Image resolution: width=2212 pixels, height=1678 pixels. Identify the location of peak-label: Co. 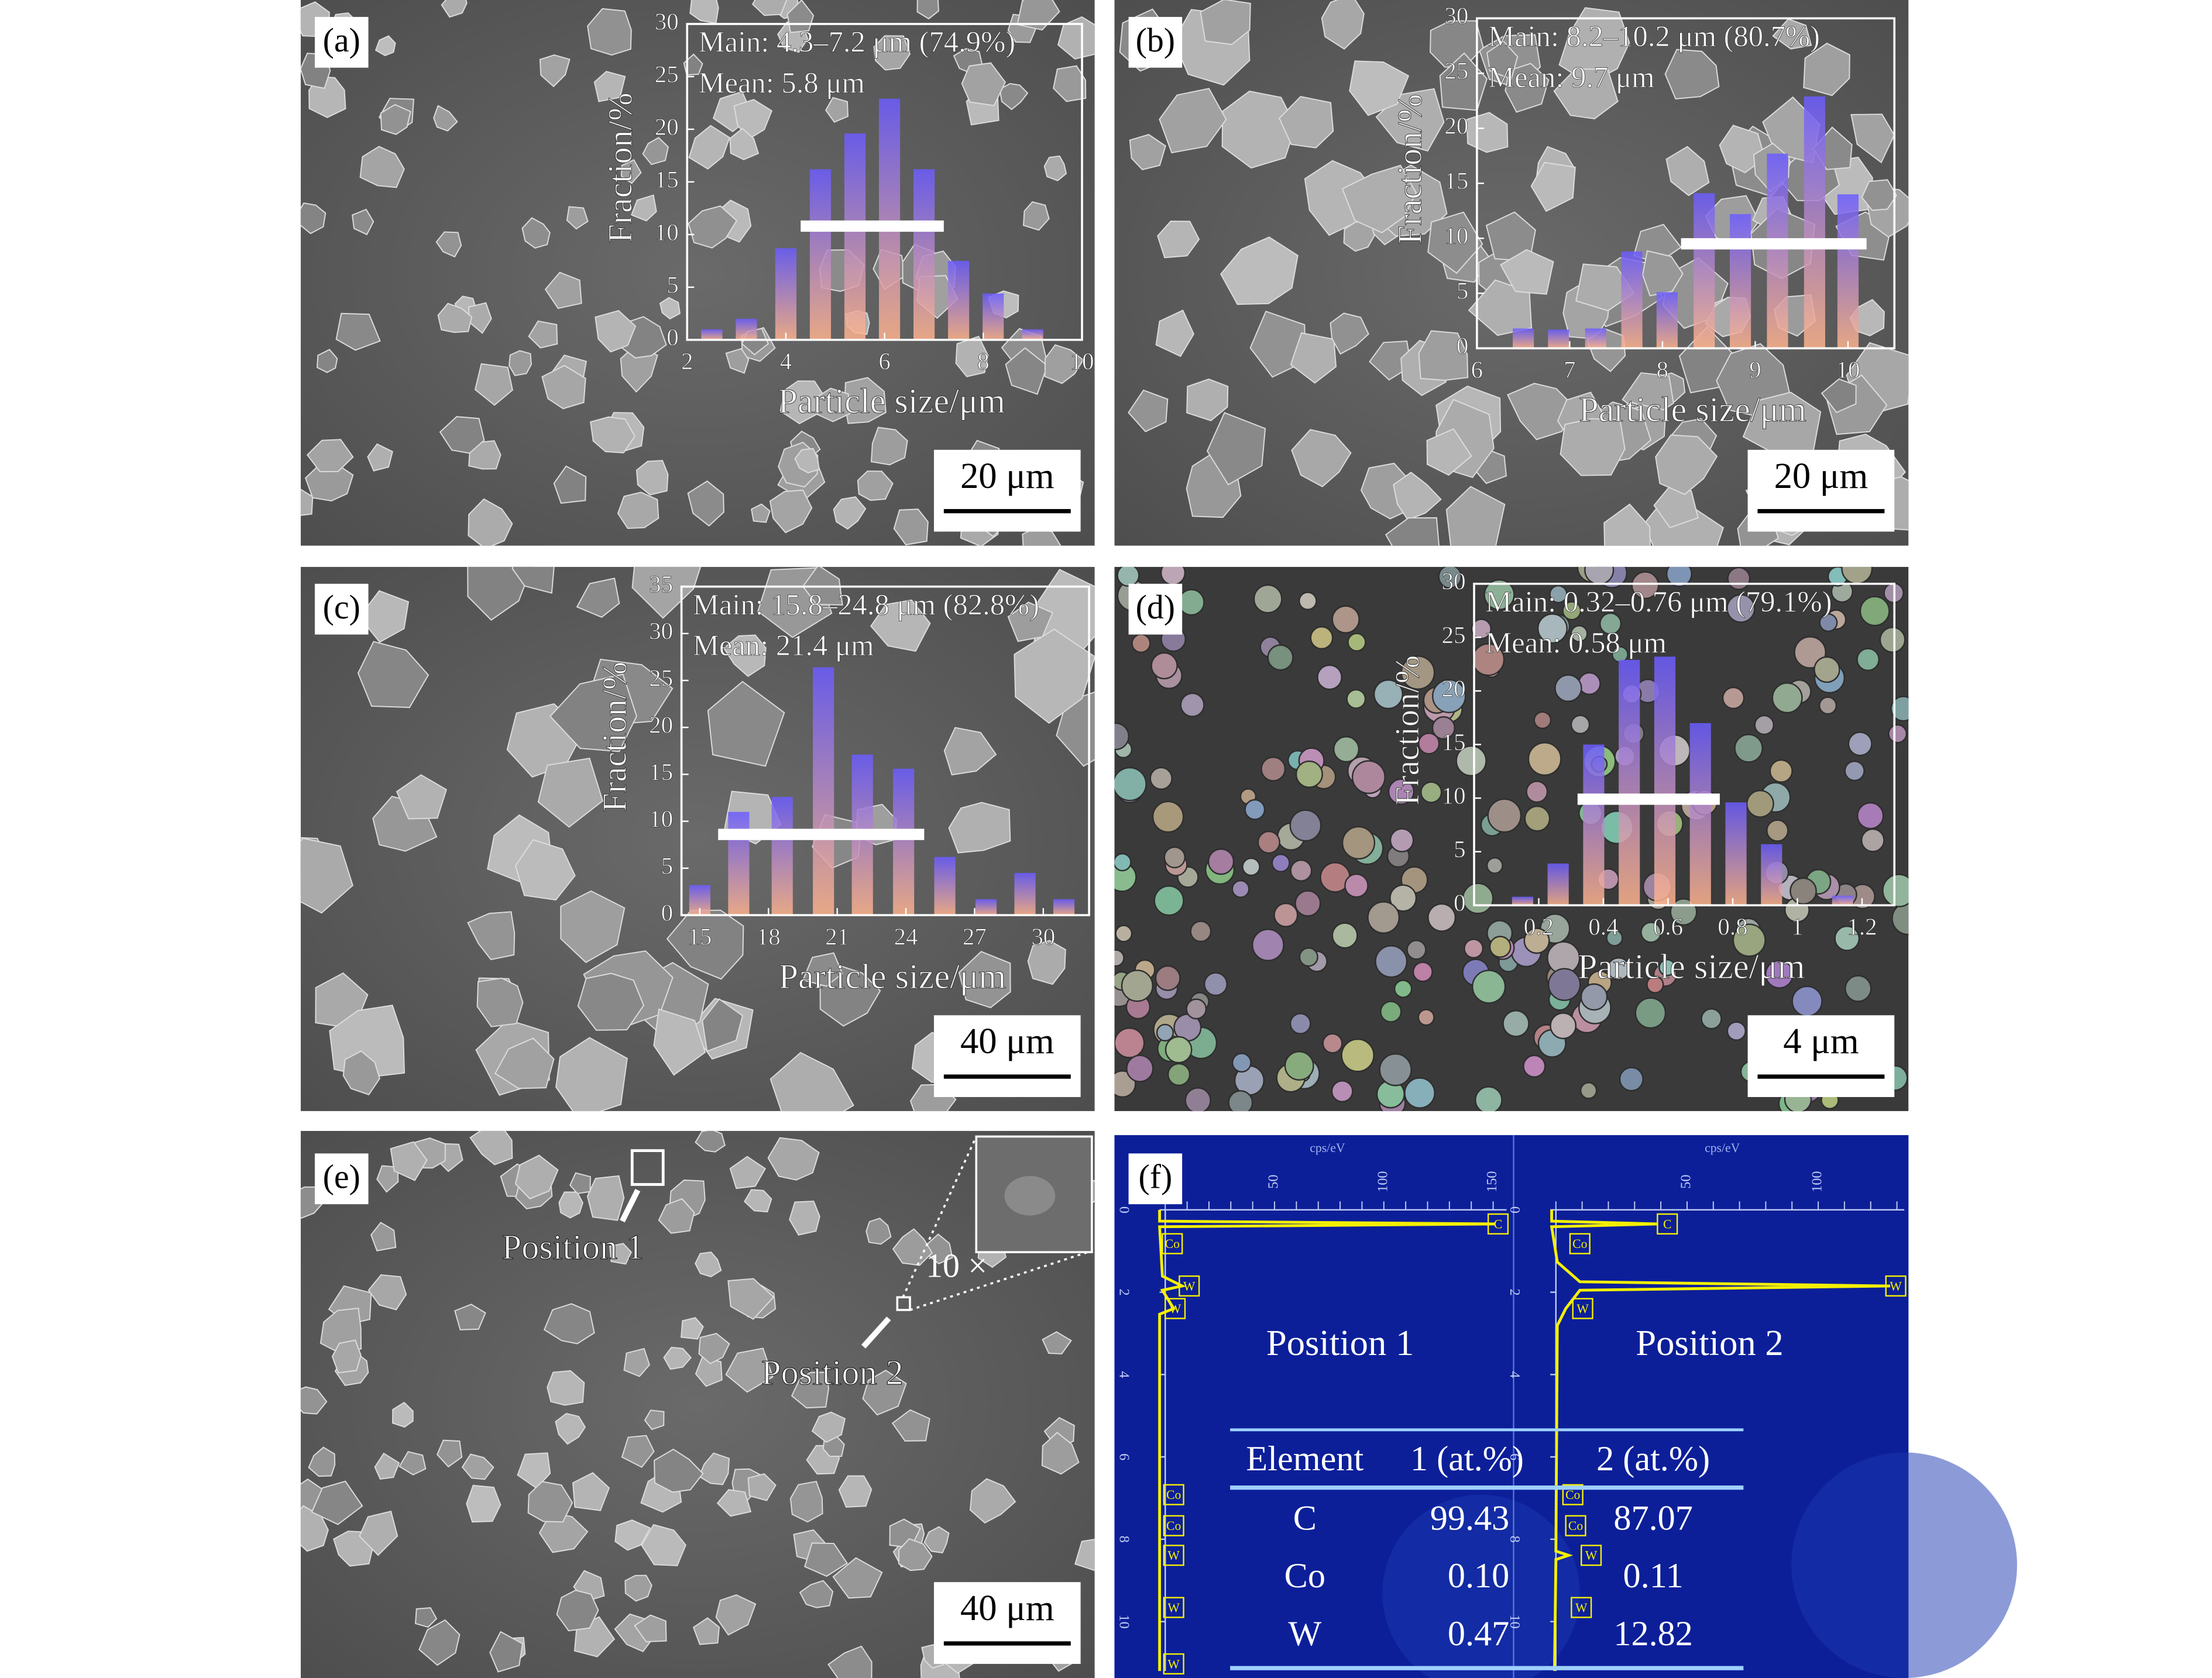
(1579, 1244).